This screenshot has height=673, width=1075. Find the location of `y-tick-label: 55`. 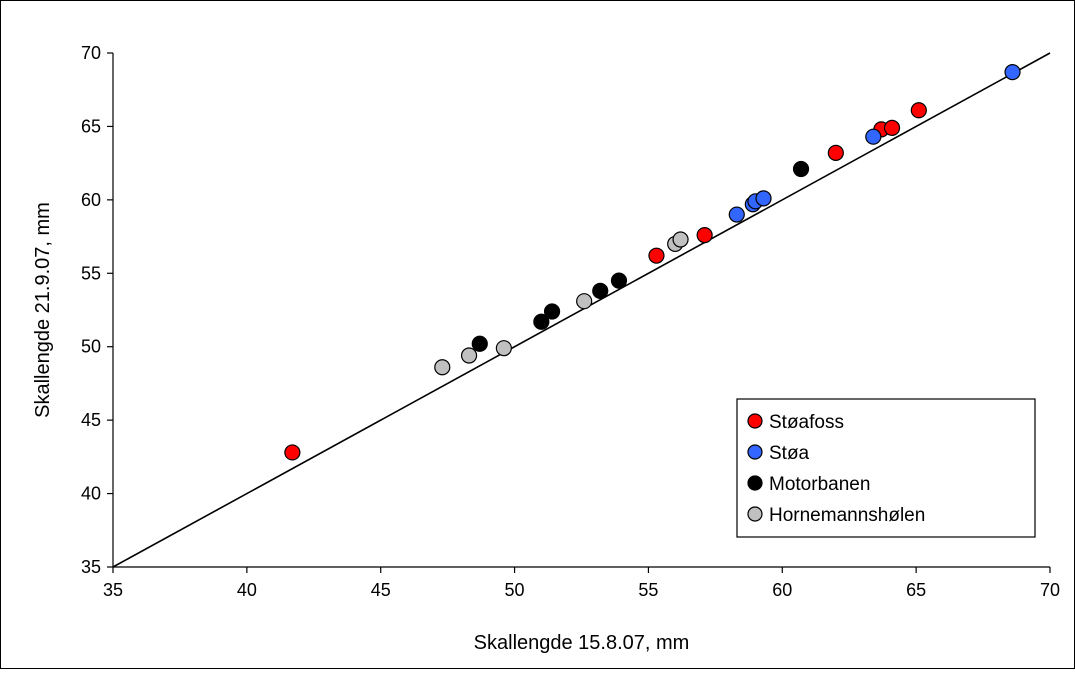

y-tick-label: 55 is located at coordinates (91, 273).